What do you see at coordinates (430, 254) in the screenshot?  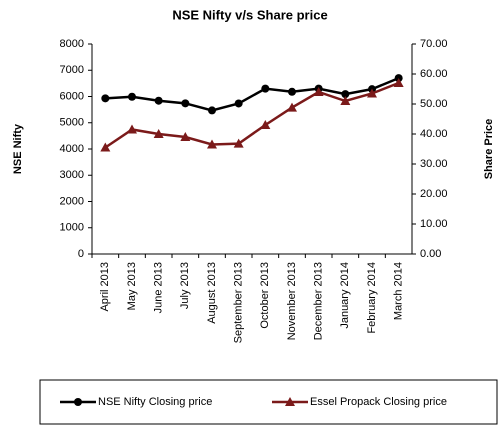 I see `y2-tick-label: 0.00` at bounding box center [430, 254].